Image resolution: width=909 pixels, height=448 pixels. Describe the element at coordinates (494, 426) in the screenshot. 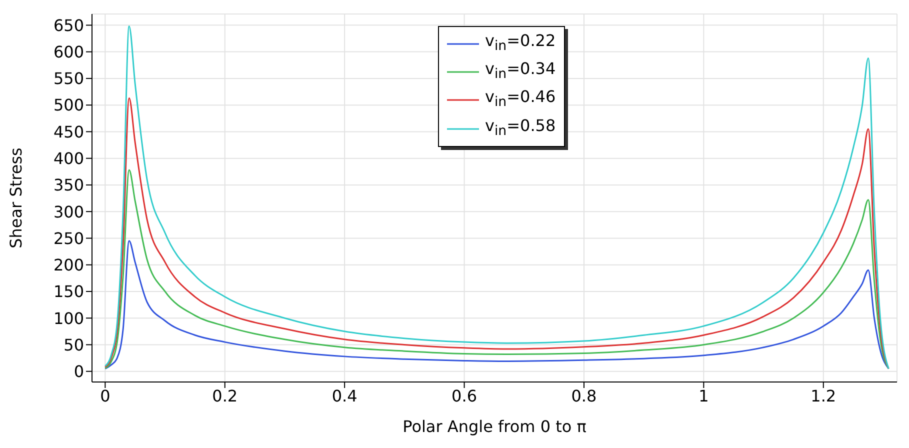

I see `x-axis-title: Polar Angle from 0 to π` at that location.